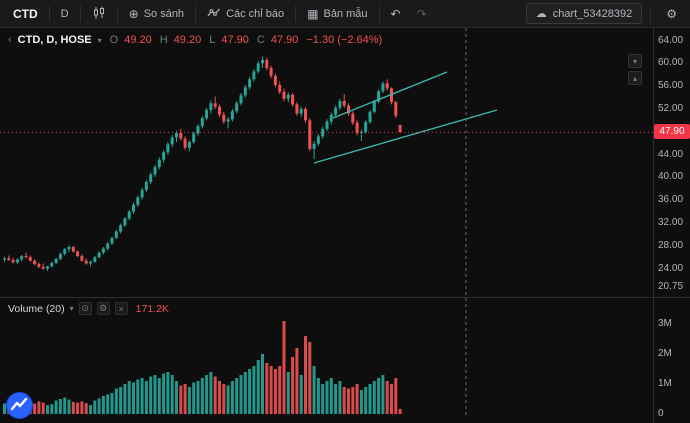 This screenshot has width=690, height=423. What do you see at coordinates (10, 40) in the screenshot?
I see `legend-arrow-icon: ‹` at bounding box center [10, 40].